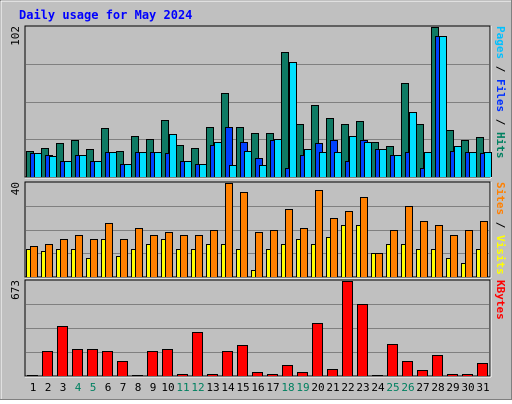 The height and width of the screenshot is (404, 512). Describe the element at coordinates (422, 387) in the screenshot. I see `x-tick-label: 27` at that location.